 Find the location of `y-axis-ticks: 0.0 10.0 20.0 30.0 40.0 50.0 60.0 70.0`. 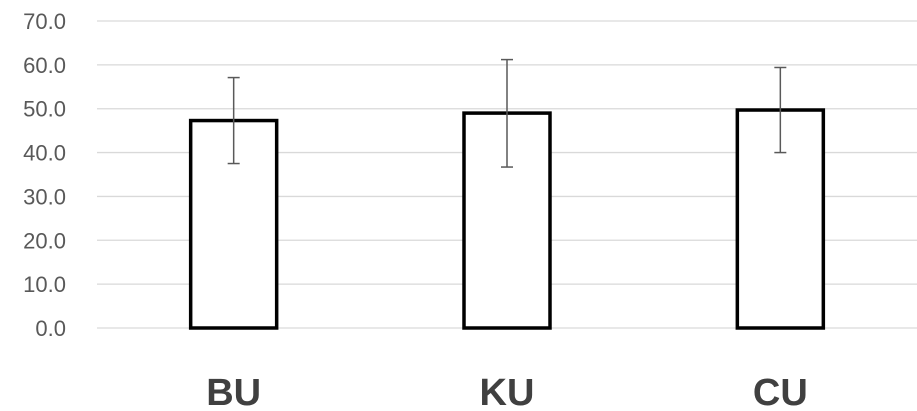

y-axis-ticks: 0.0 10.0 20.0 30.0 40.0 50.0 60.0 70.0 is located at coordinates (44, 175).